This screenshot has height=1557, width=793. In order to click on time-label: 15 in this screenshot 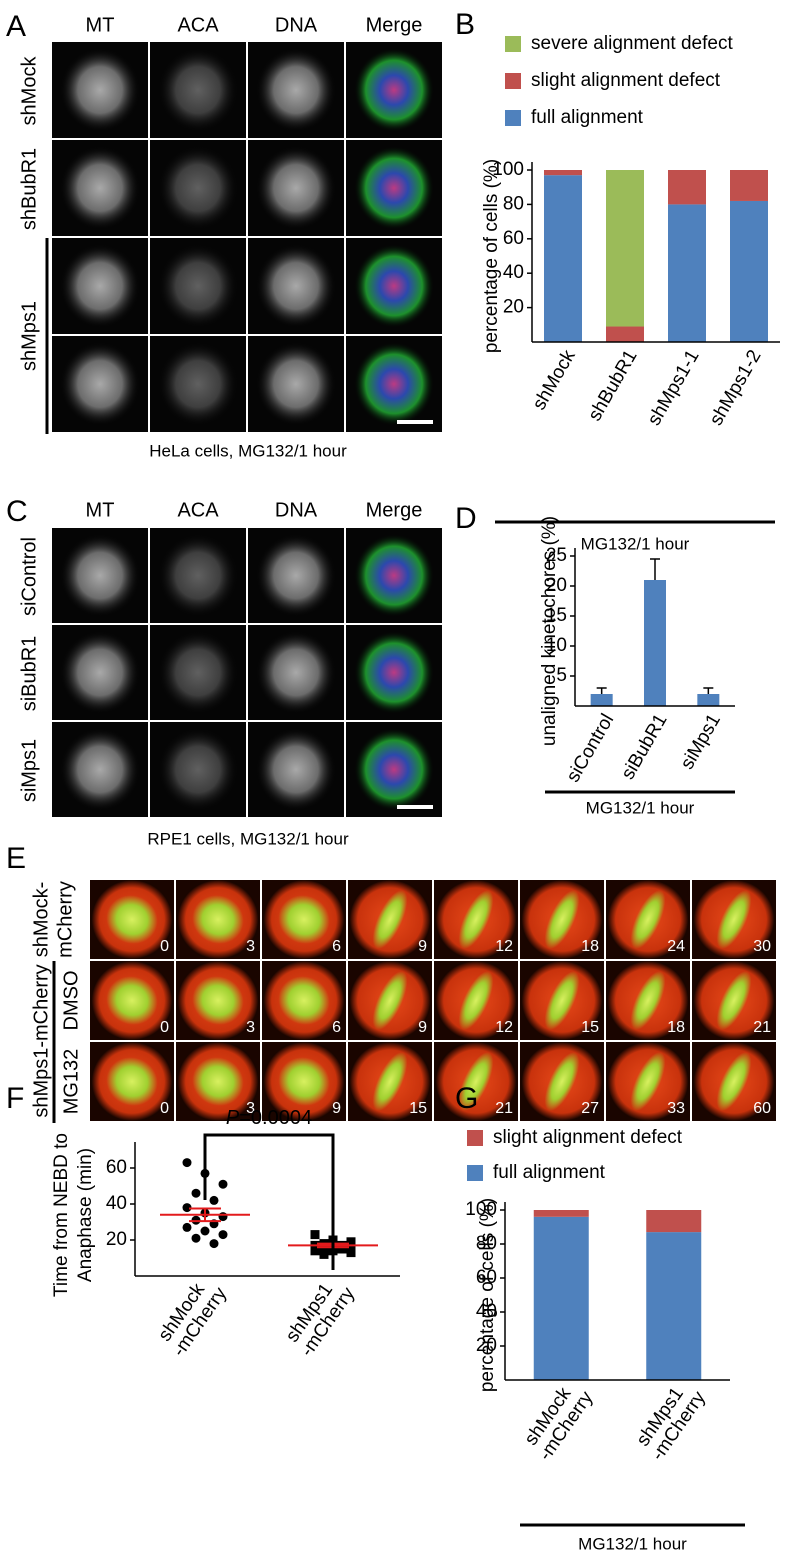, I will do `click(590, 1027)`.